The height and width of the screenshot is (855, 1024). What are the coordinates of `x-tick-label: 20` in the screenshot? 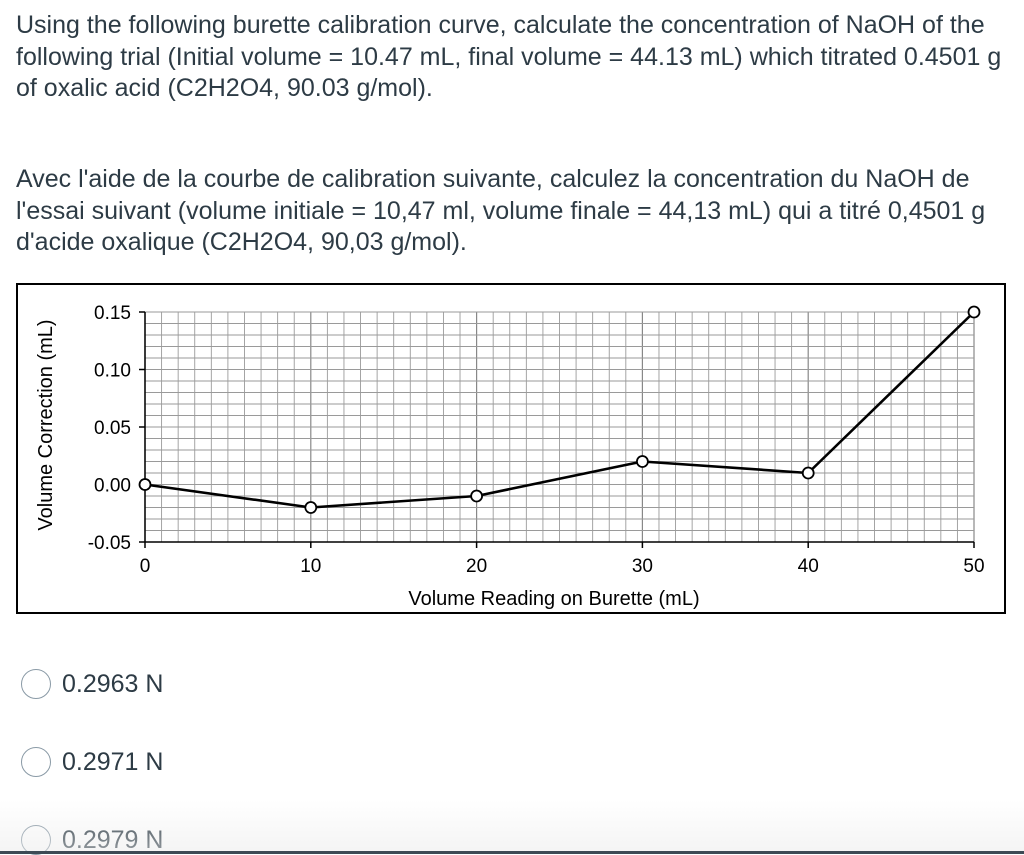 It's located at (476, 566).